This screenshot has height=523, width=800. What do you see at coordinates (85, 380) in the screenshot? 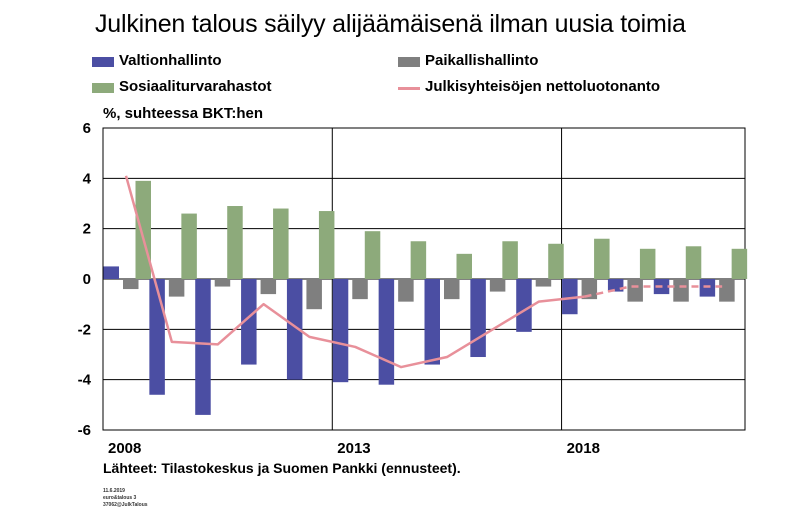
I see `y-tick-label: -4` at bounding box center [85, 380].